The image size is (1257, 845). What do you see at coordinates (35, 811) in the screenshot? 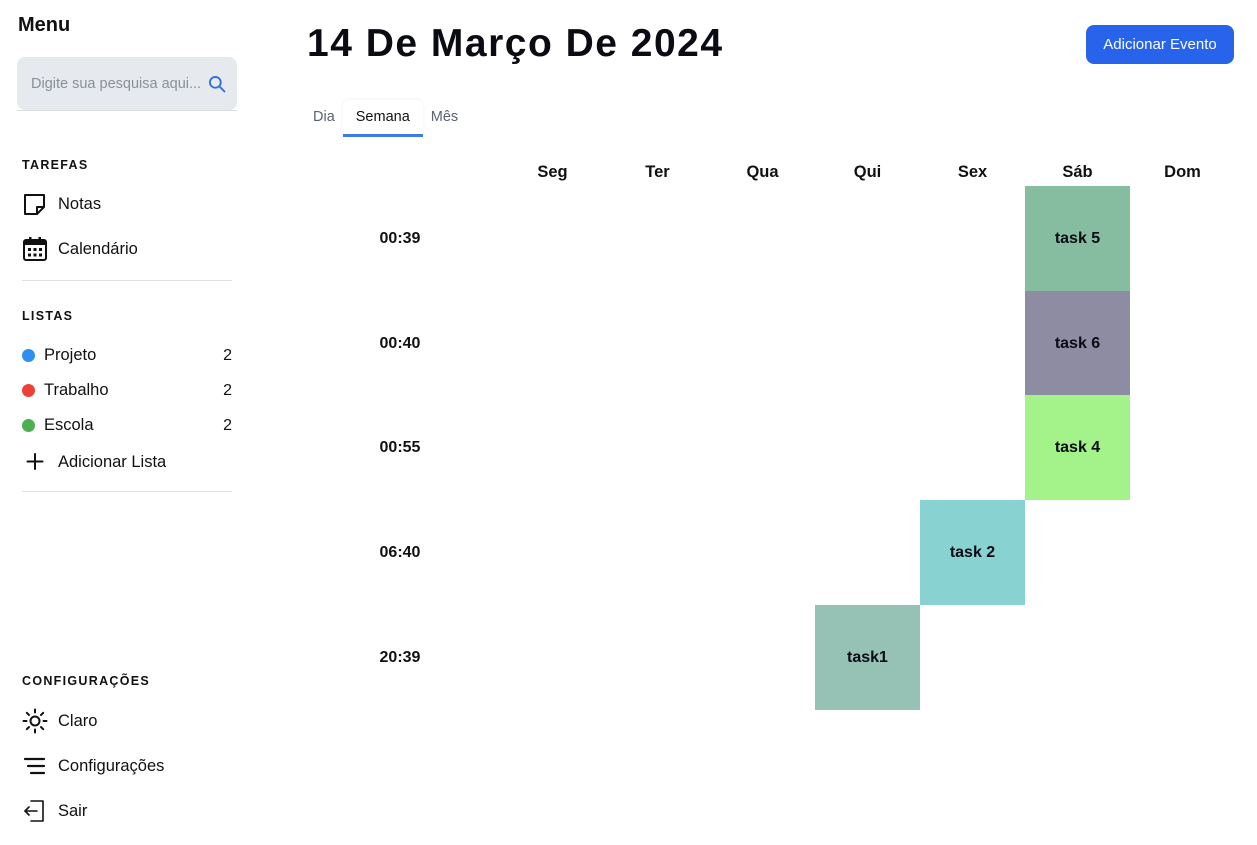
I see `logout-icon` at bounding box center [35, 811].